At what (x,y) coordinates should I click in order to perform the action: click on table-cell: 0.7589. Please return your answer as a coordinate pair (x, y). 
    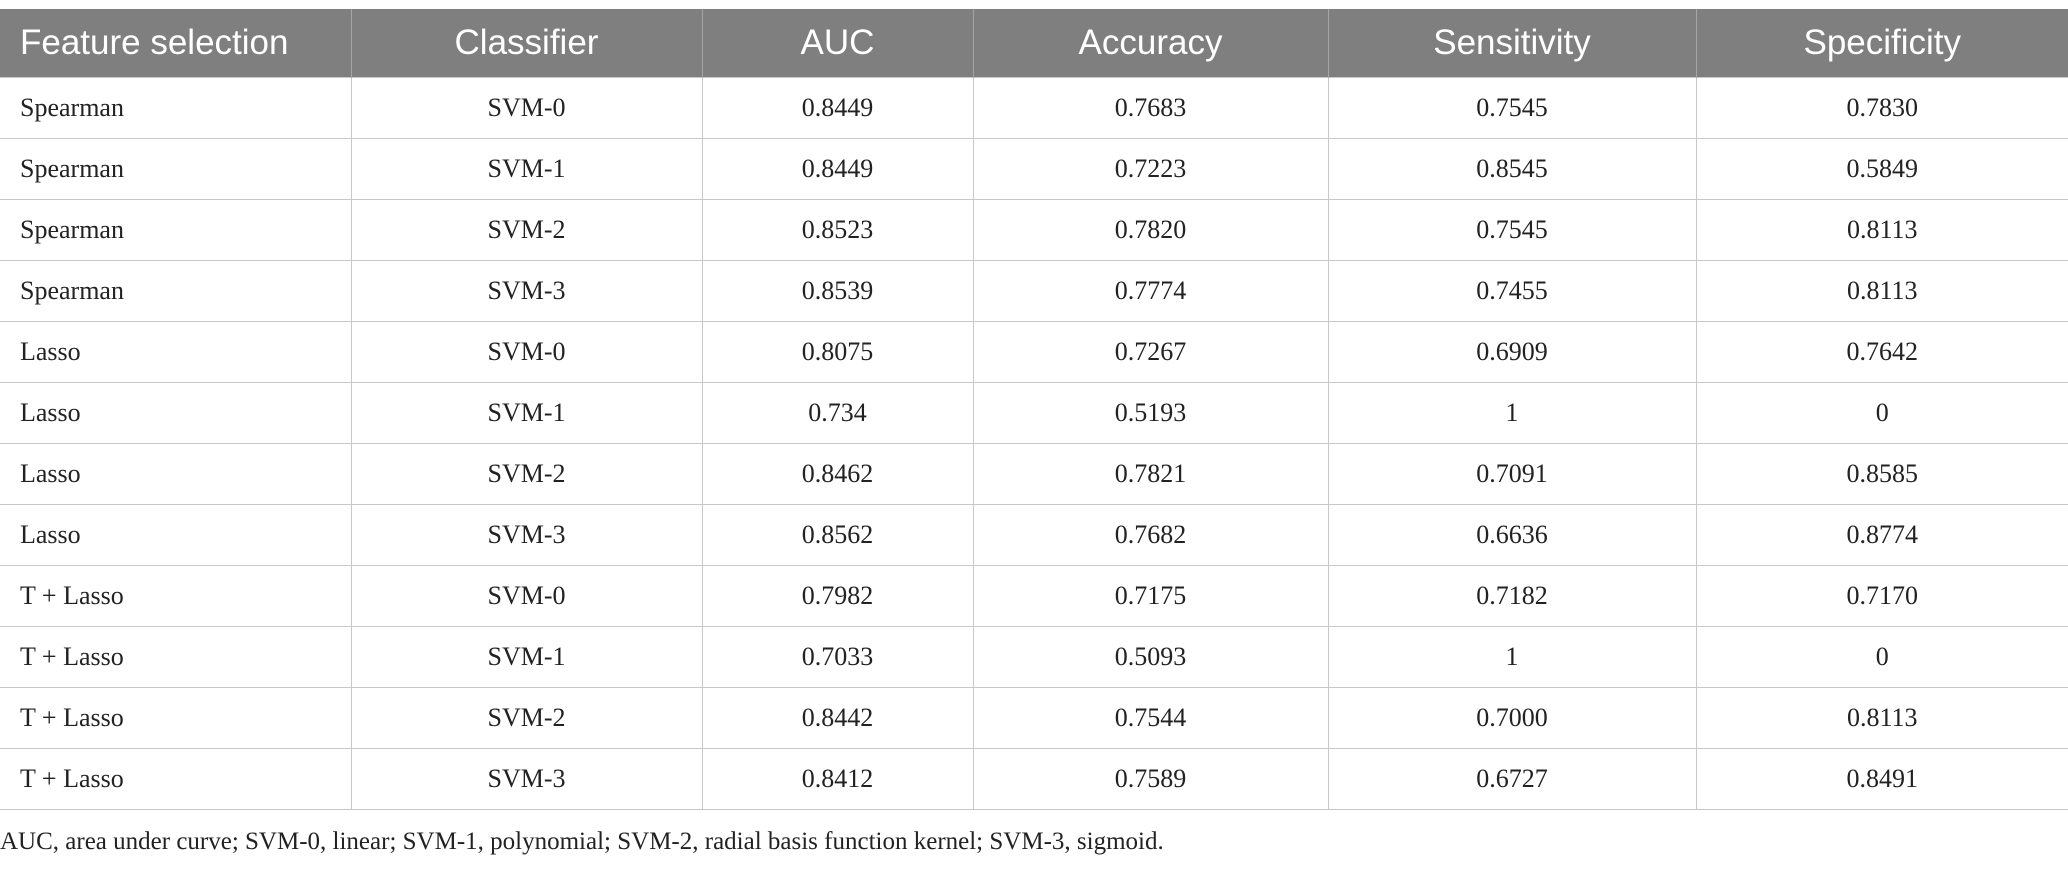
    Looking at the image, I should click on (1150, 779).